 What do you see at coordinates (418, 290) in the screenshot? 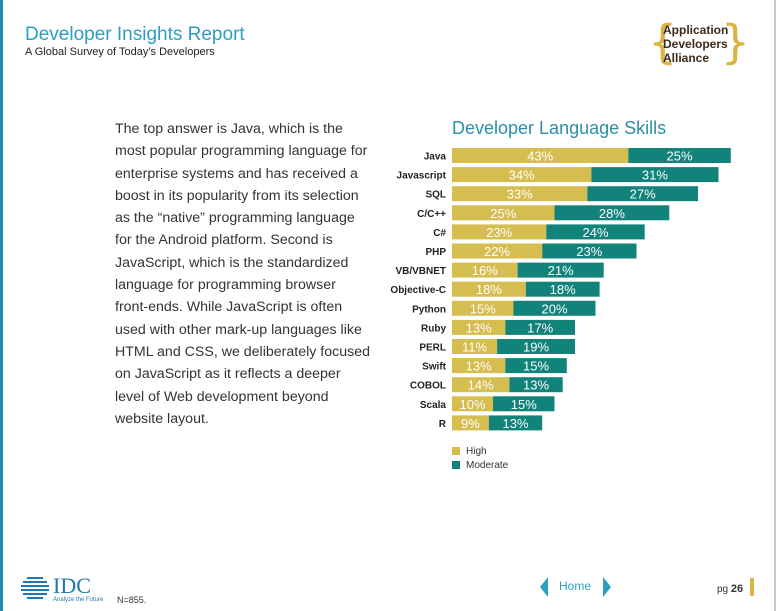
I see `category-label-objective-c: Objective-C` at bounding box center [418, 290].